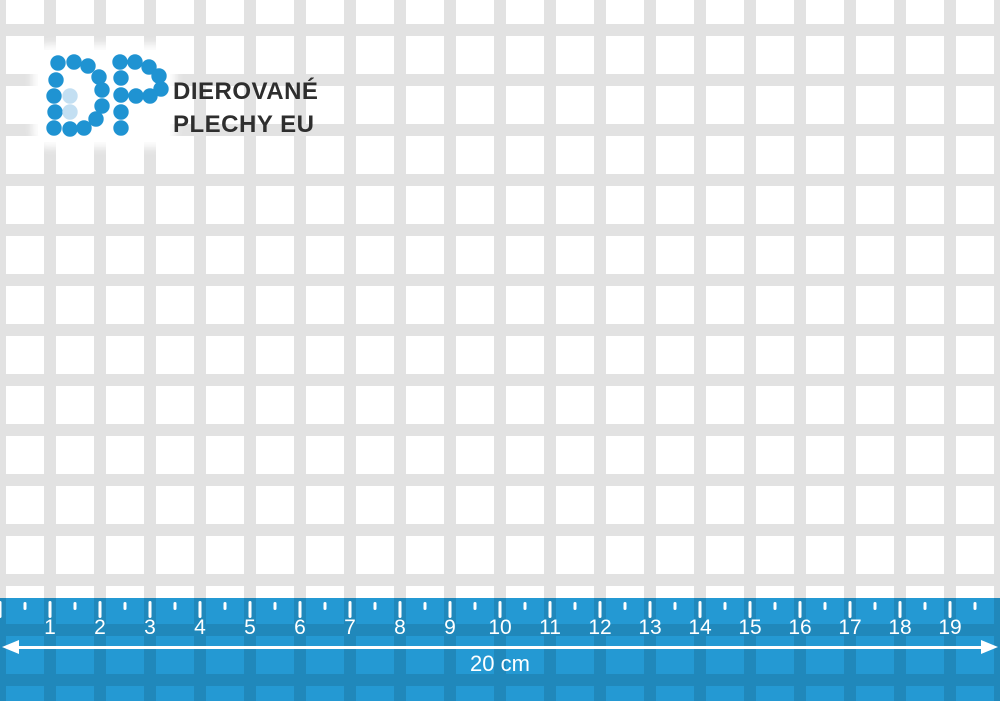 Image resolution: width=1000 pixels, height=701 pixels. What do you see at coordinates (550, 627) in the screenshot?
I see `cm-number: 11` at bounding box center [550, 627].